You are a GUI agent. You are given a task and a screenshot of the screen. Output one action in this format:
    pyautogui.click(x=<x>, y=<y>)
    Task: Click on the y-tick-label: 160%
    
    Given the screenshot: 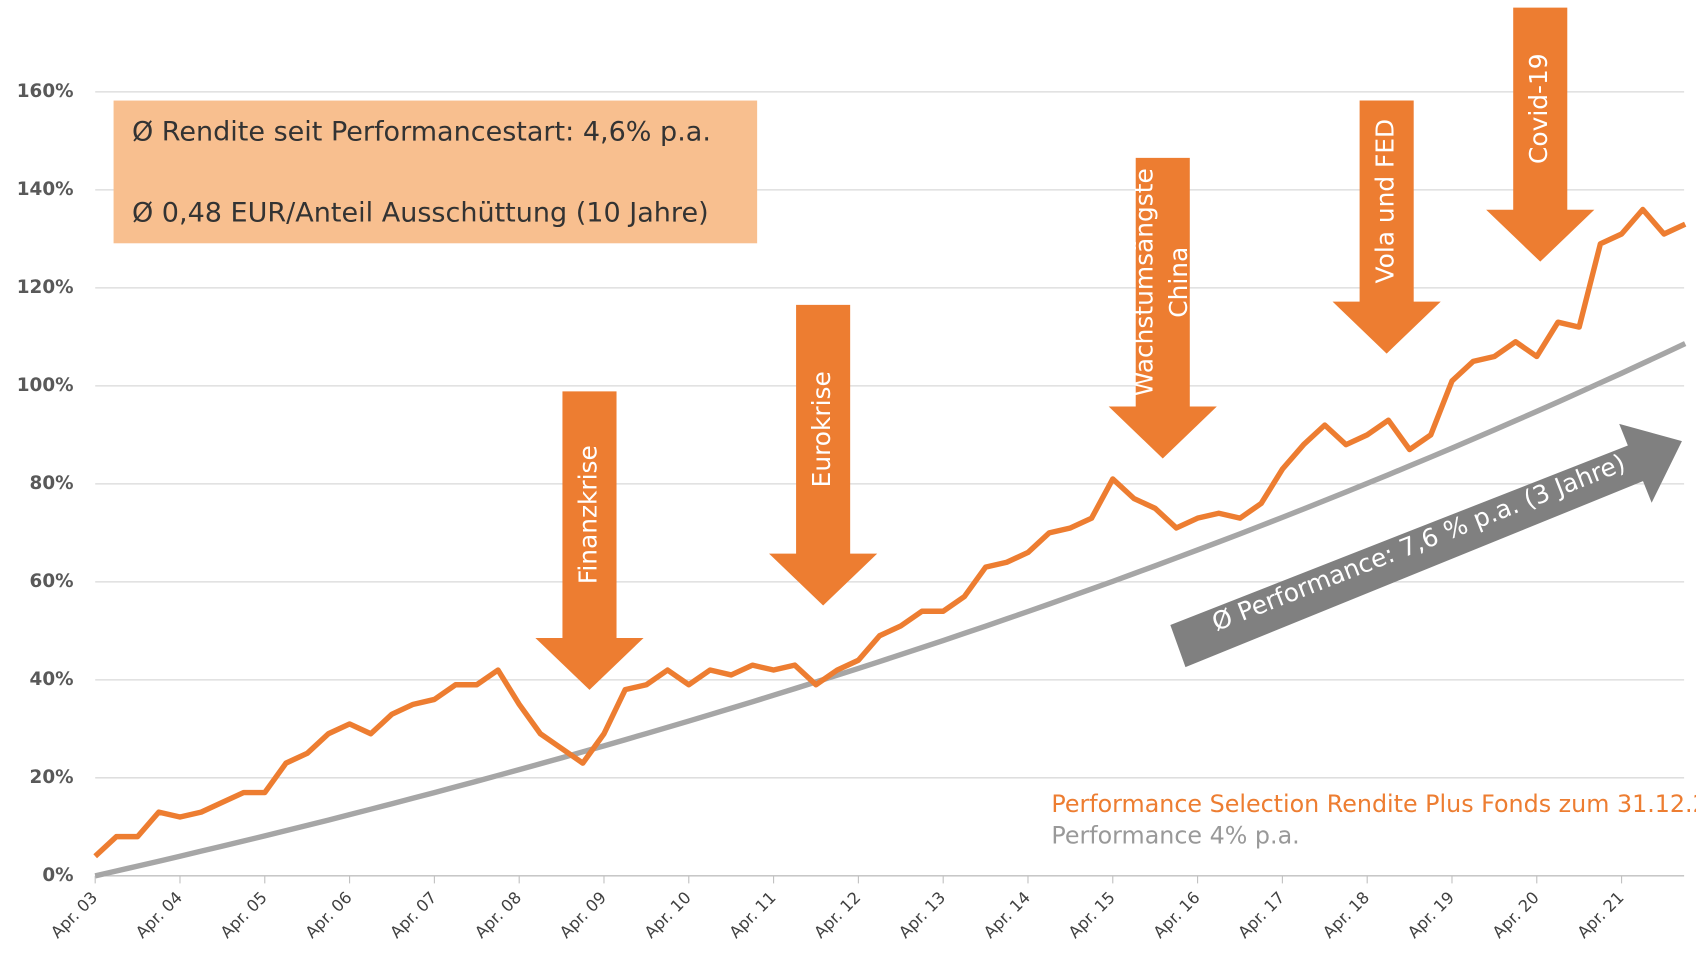 What is the action you would take?
    pyautogui.click(x=45, y=91)
    